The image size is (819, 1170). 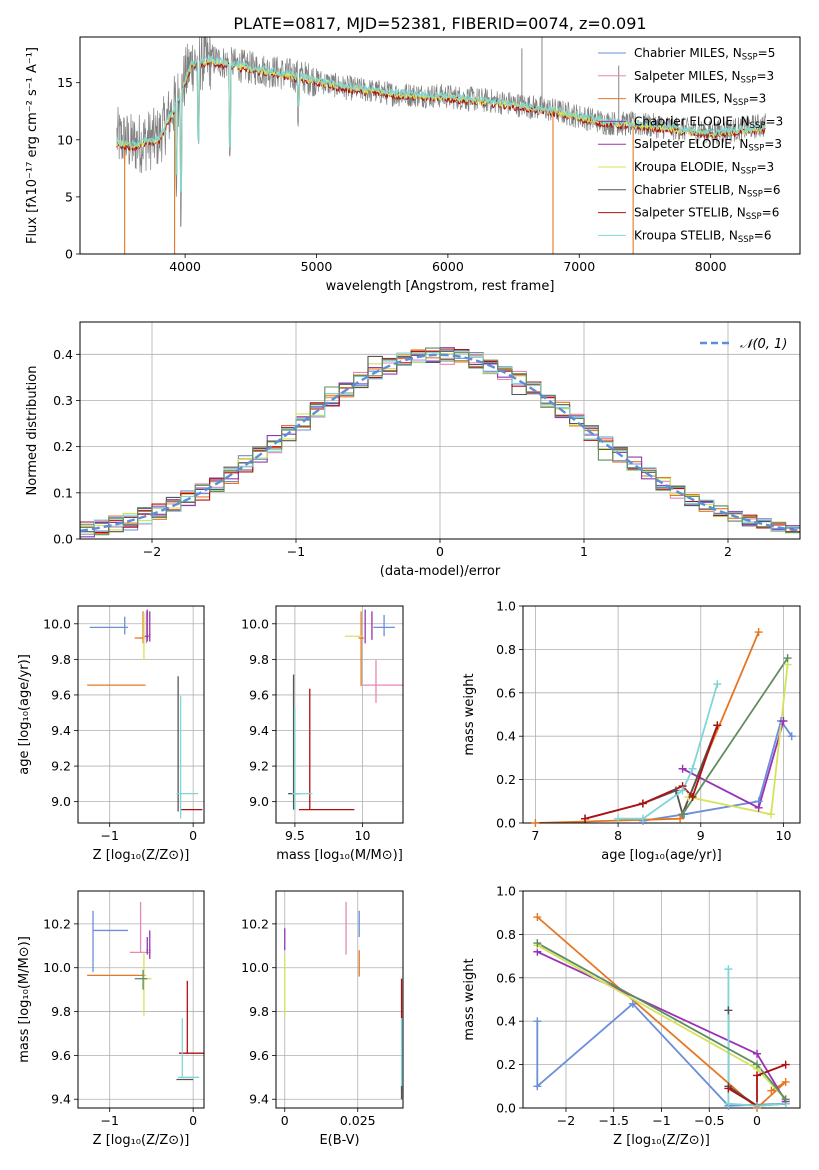 What do you see at coordinates (506, 692) in the screenshot?
I see `y-tick-label: 0.6` at bounding box center [506, 692].